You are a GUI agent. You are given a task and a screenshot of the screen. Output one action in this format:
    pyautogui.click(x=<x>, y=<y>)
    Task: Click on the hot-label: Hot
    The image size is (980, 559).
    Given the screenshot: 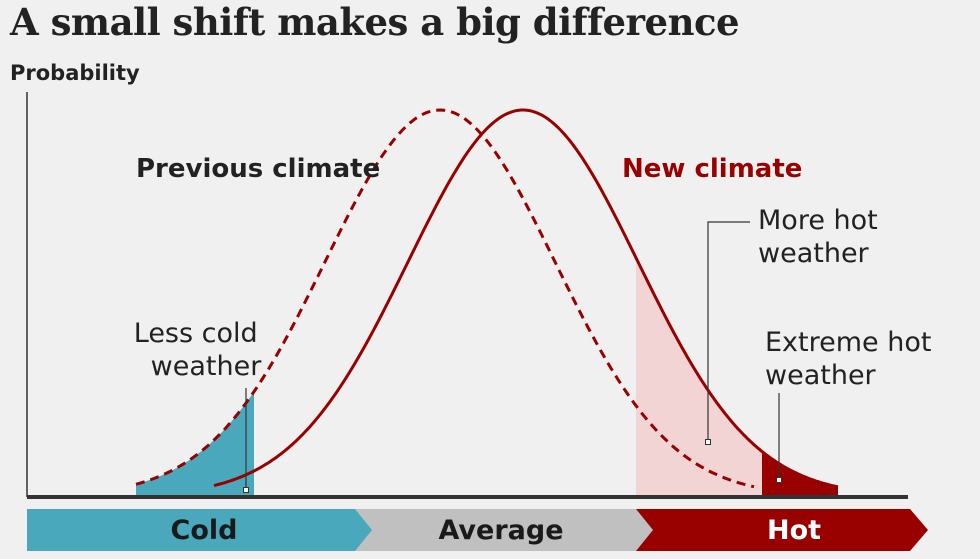 What is the action you would take?
    pyautogui.click(x=794, y=530)
    